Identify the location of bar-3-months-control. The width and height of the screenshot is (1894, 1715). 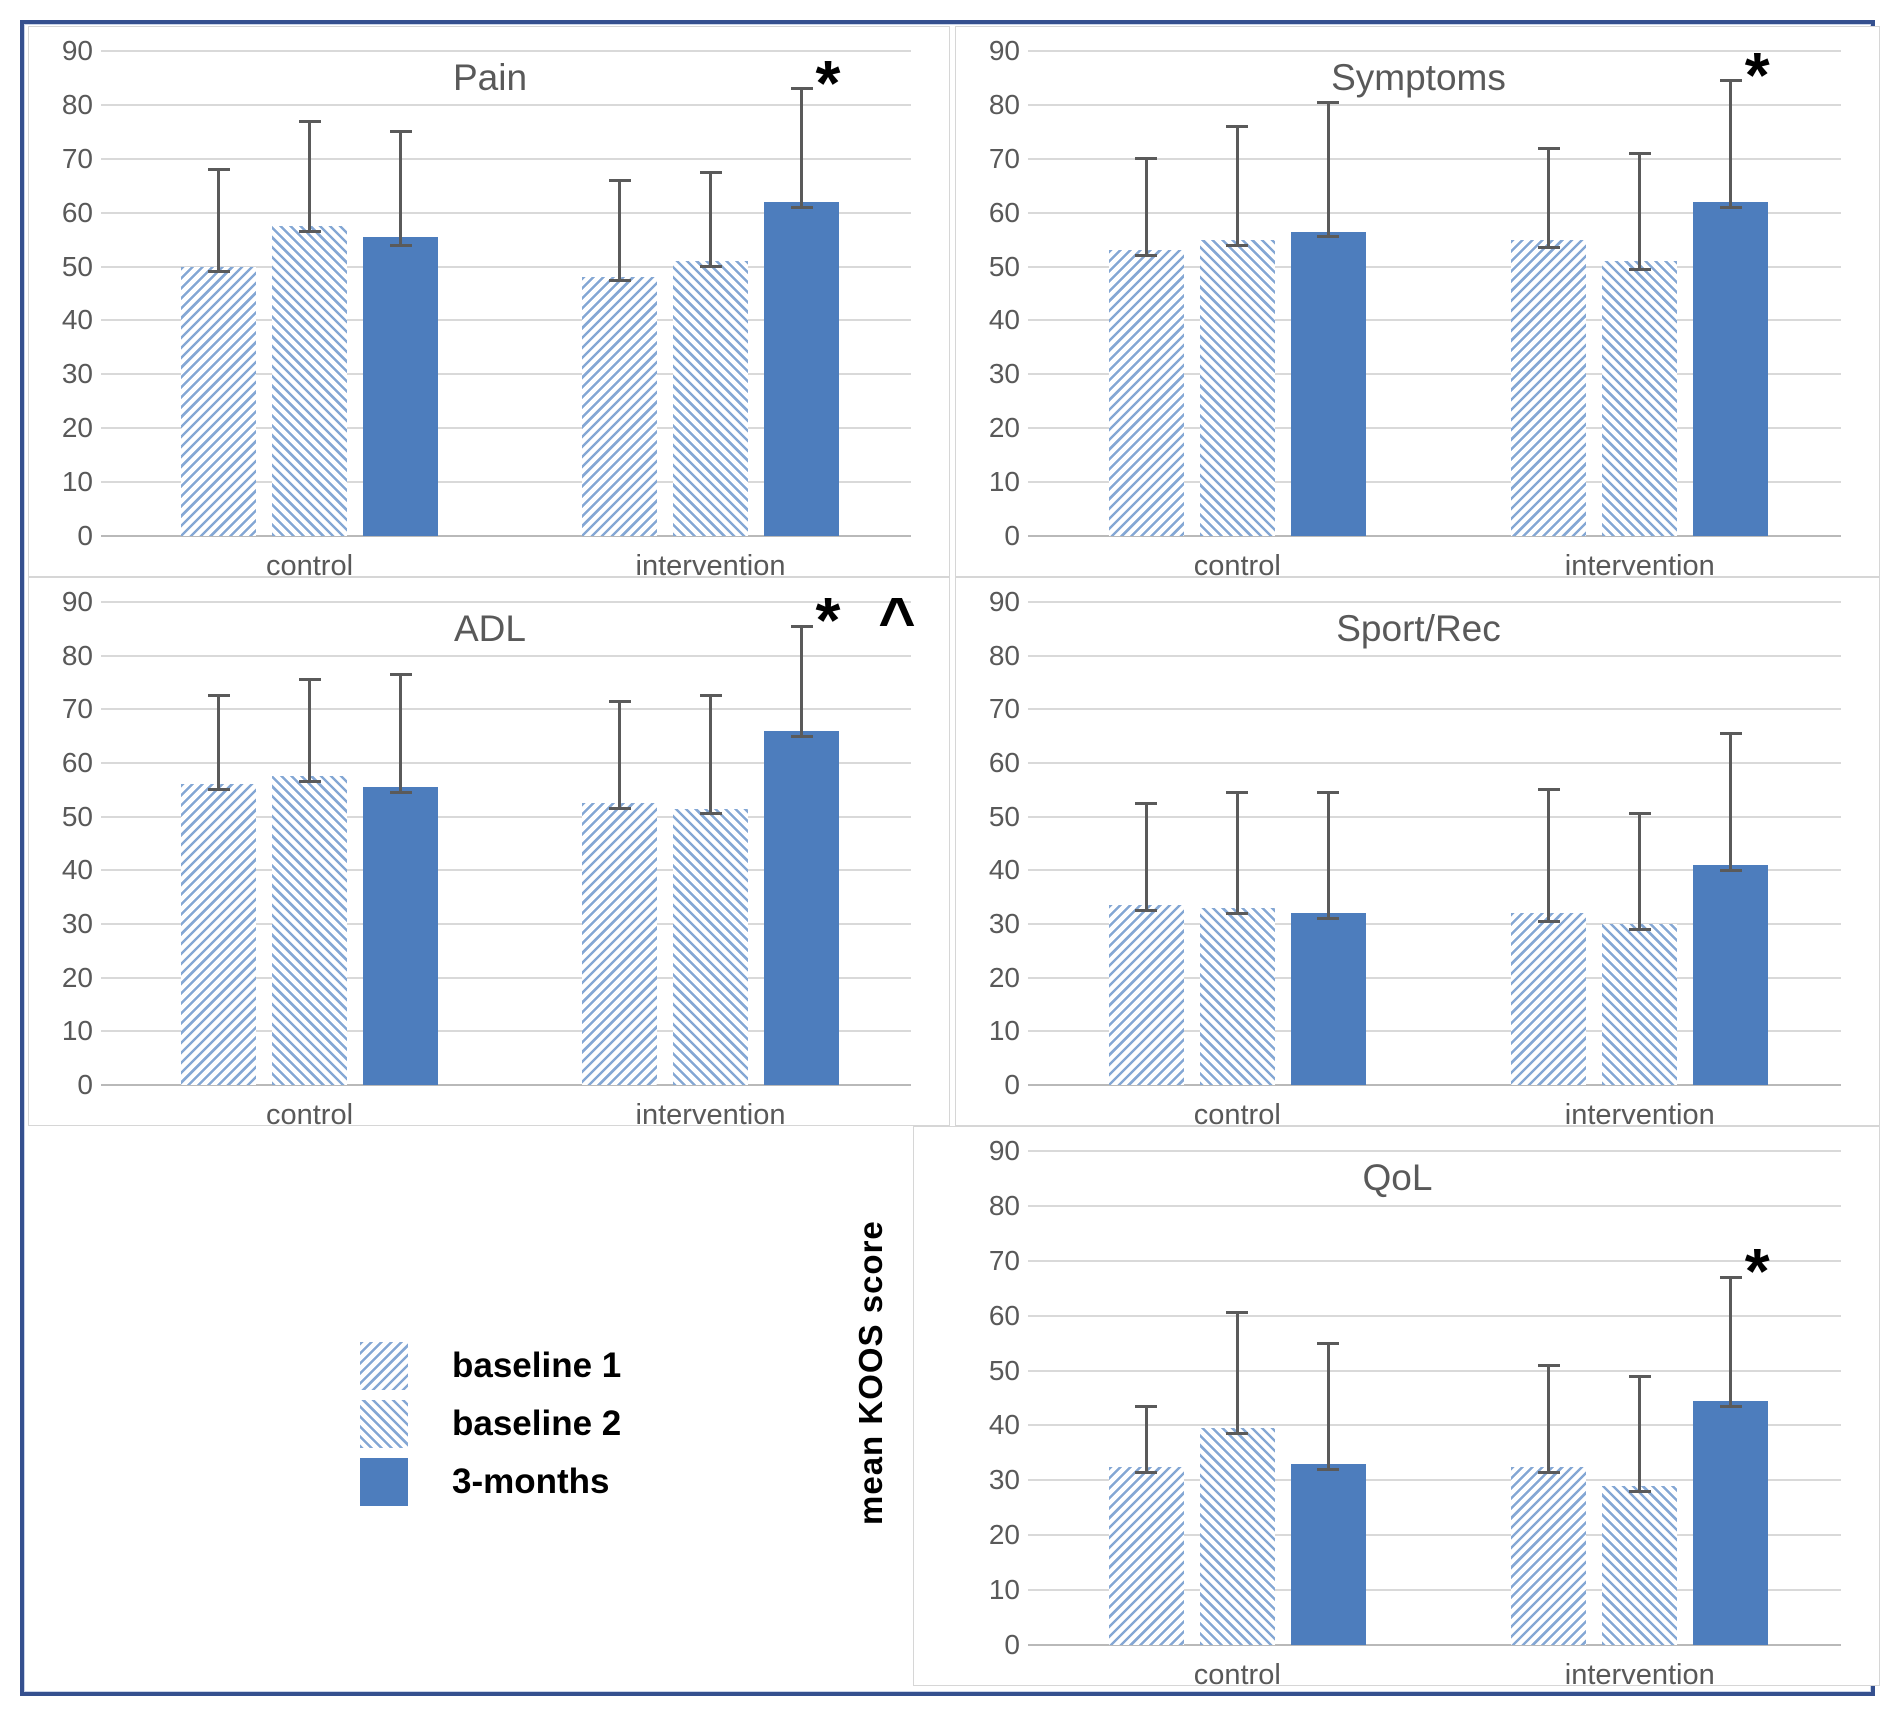
(1328, 999).